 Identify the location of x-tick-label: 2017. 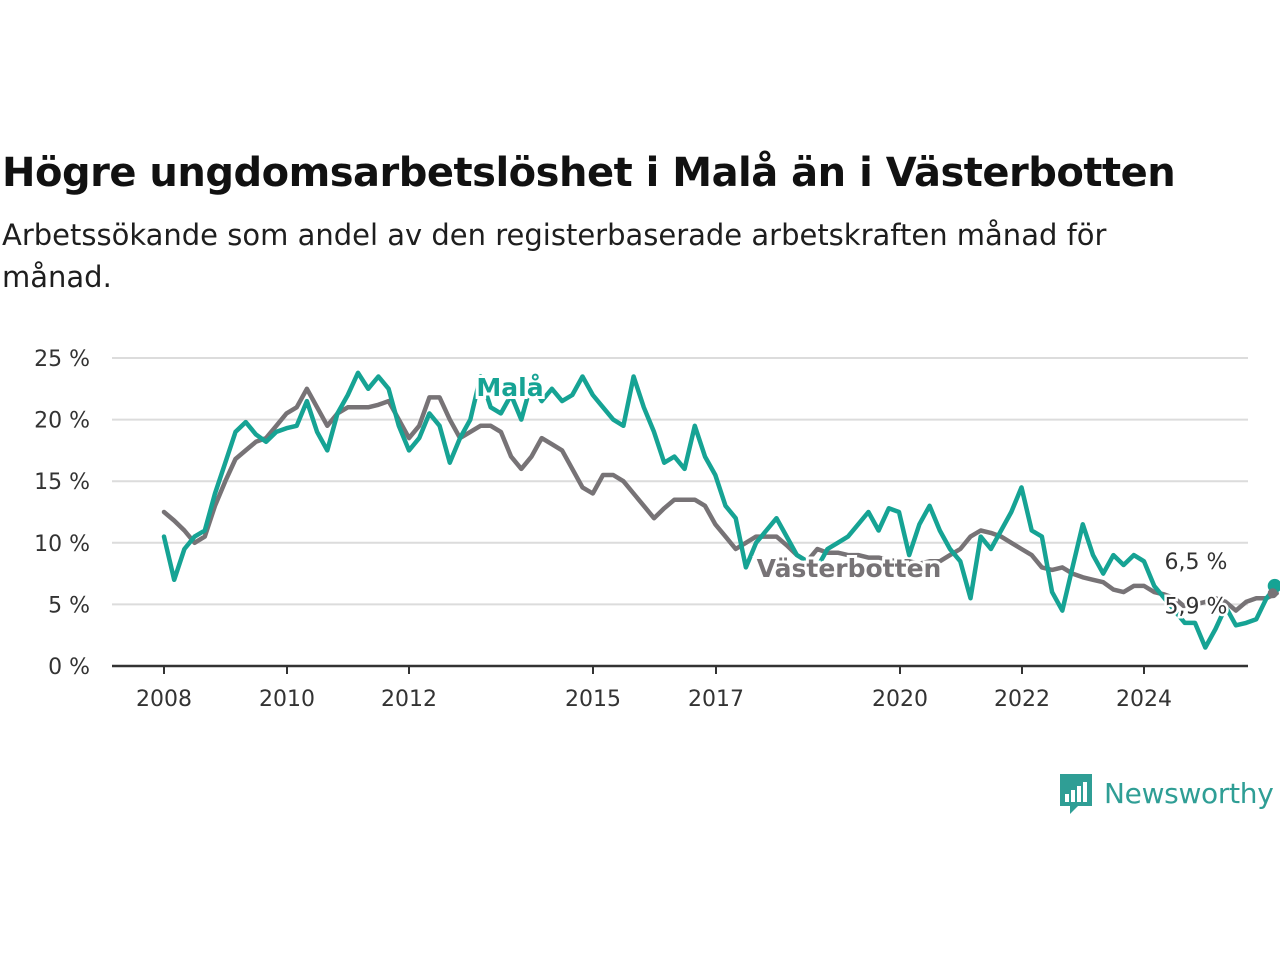
(716, 699).